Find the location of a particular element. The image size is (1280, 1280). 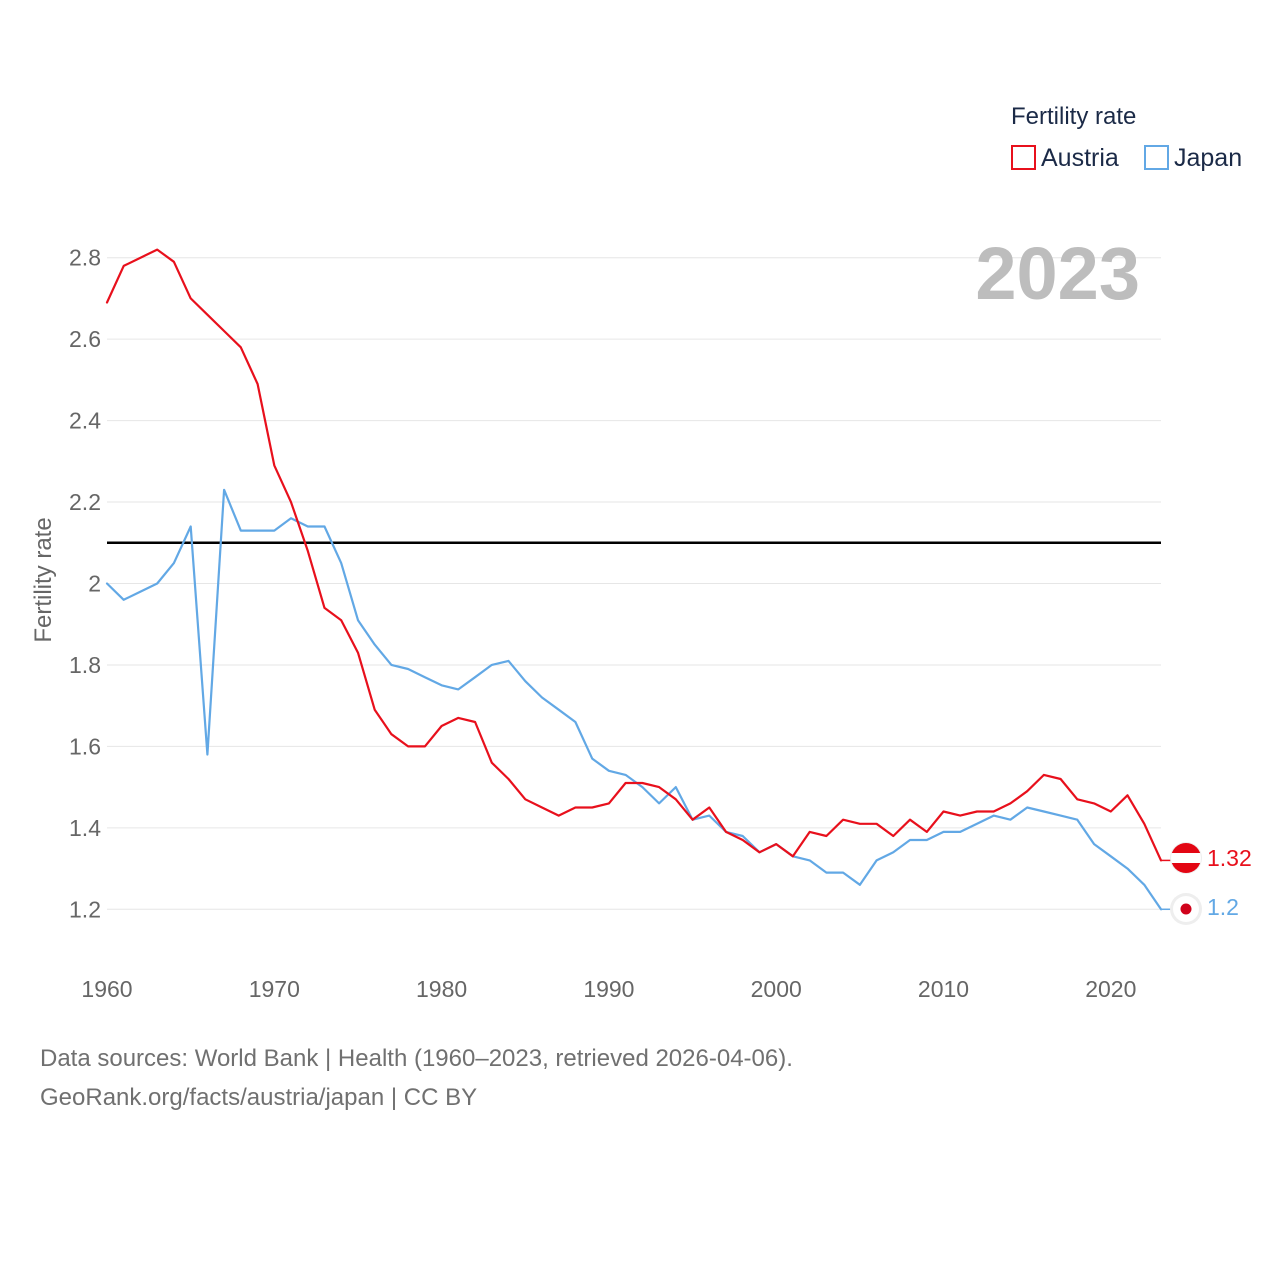

legend-swatch-austria is located at coordinates (1023, 157).